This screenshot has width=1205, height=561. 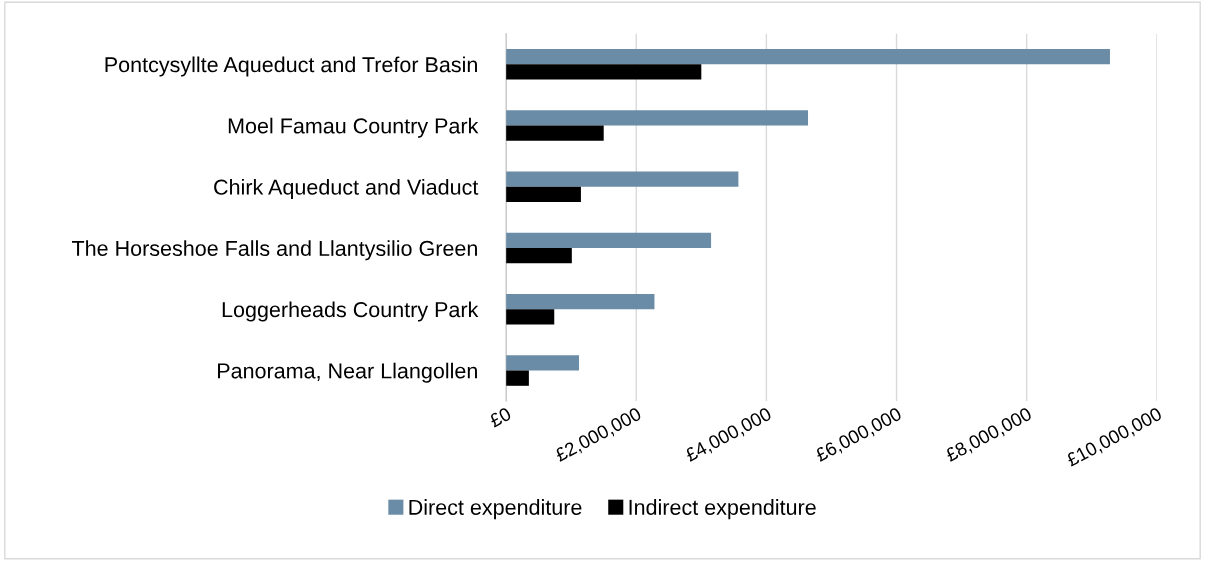 I want to click on legend-label: Indirect expenditure, so click(x=722, y=509).